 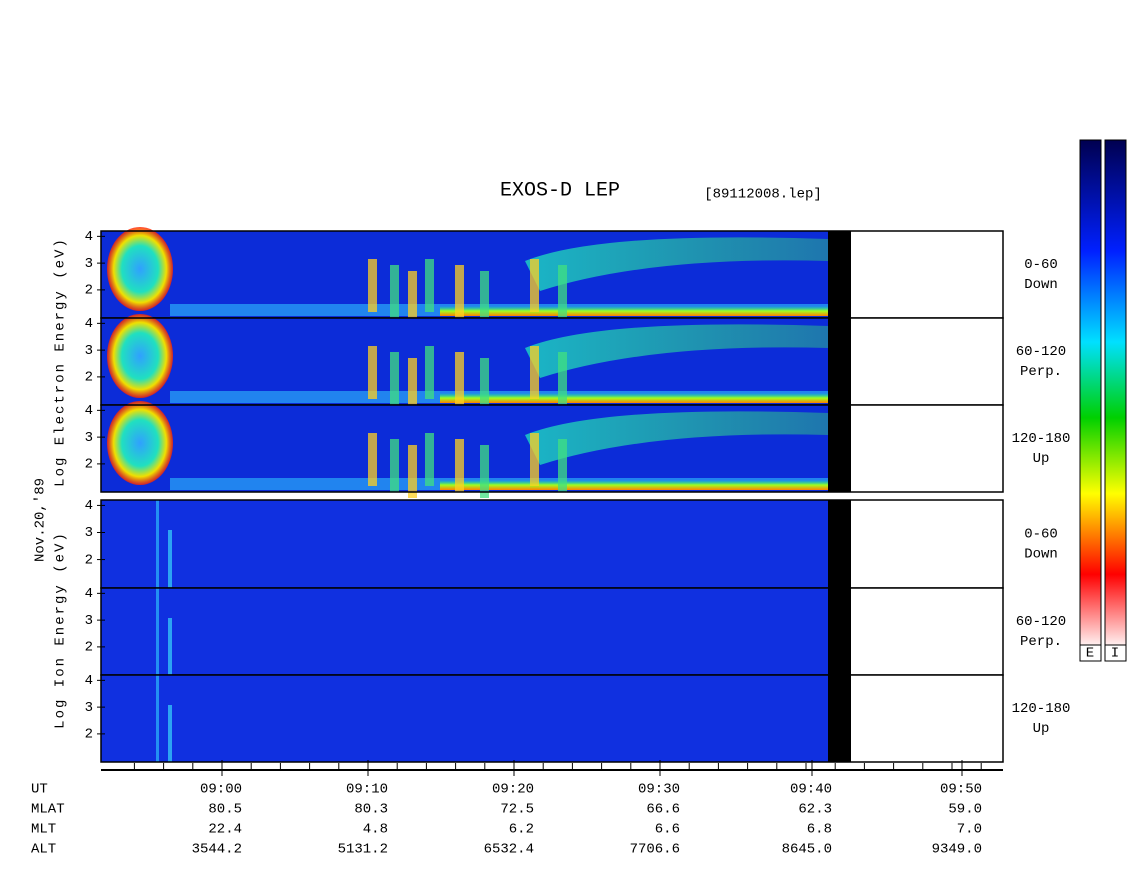 I want to click on row-value: 66.6, so click(x=663, y=810).